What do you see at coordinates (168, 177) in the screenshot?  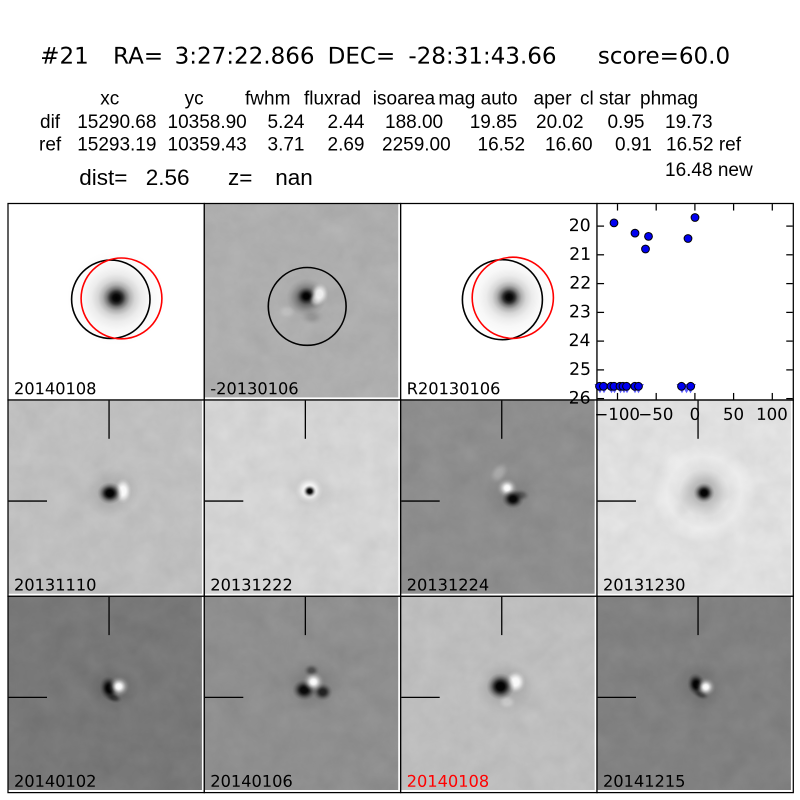 I see `svg-text: 2.56` at bounding box center [168, 177].